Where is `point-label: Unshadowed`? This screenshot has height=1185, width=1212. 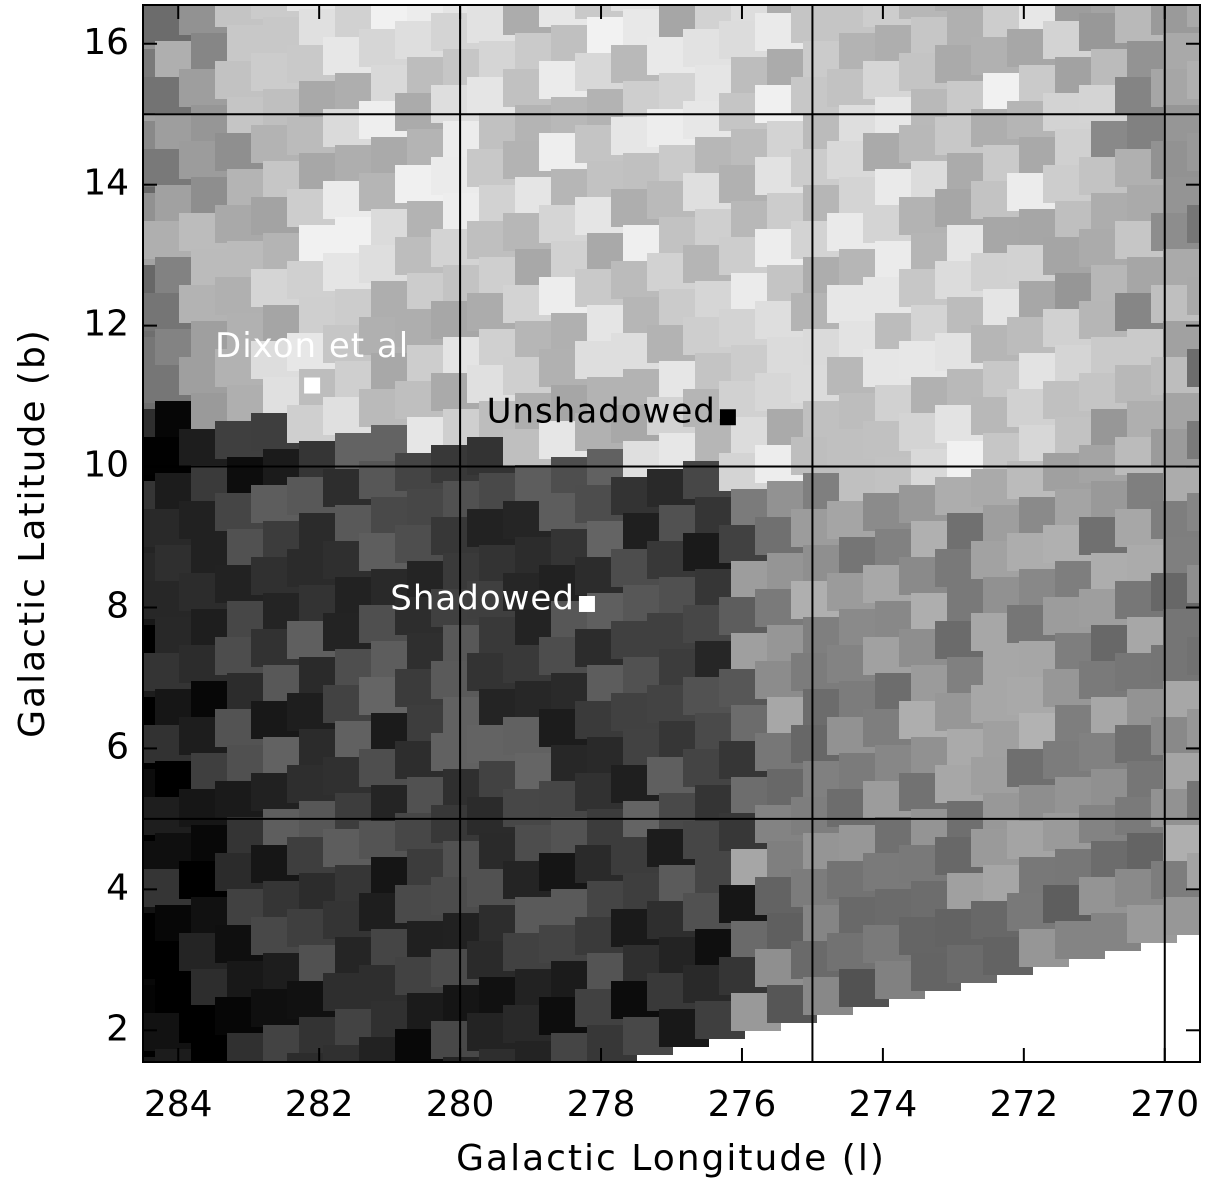 point-label: Unshadowed is located at coordinates (601, 412).